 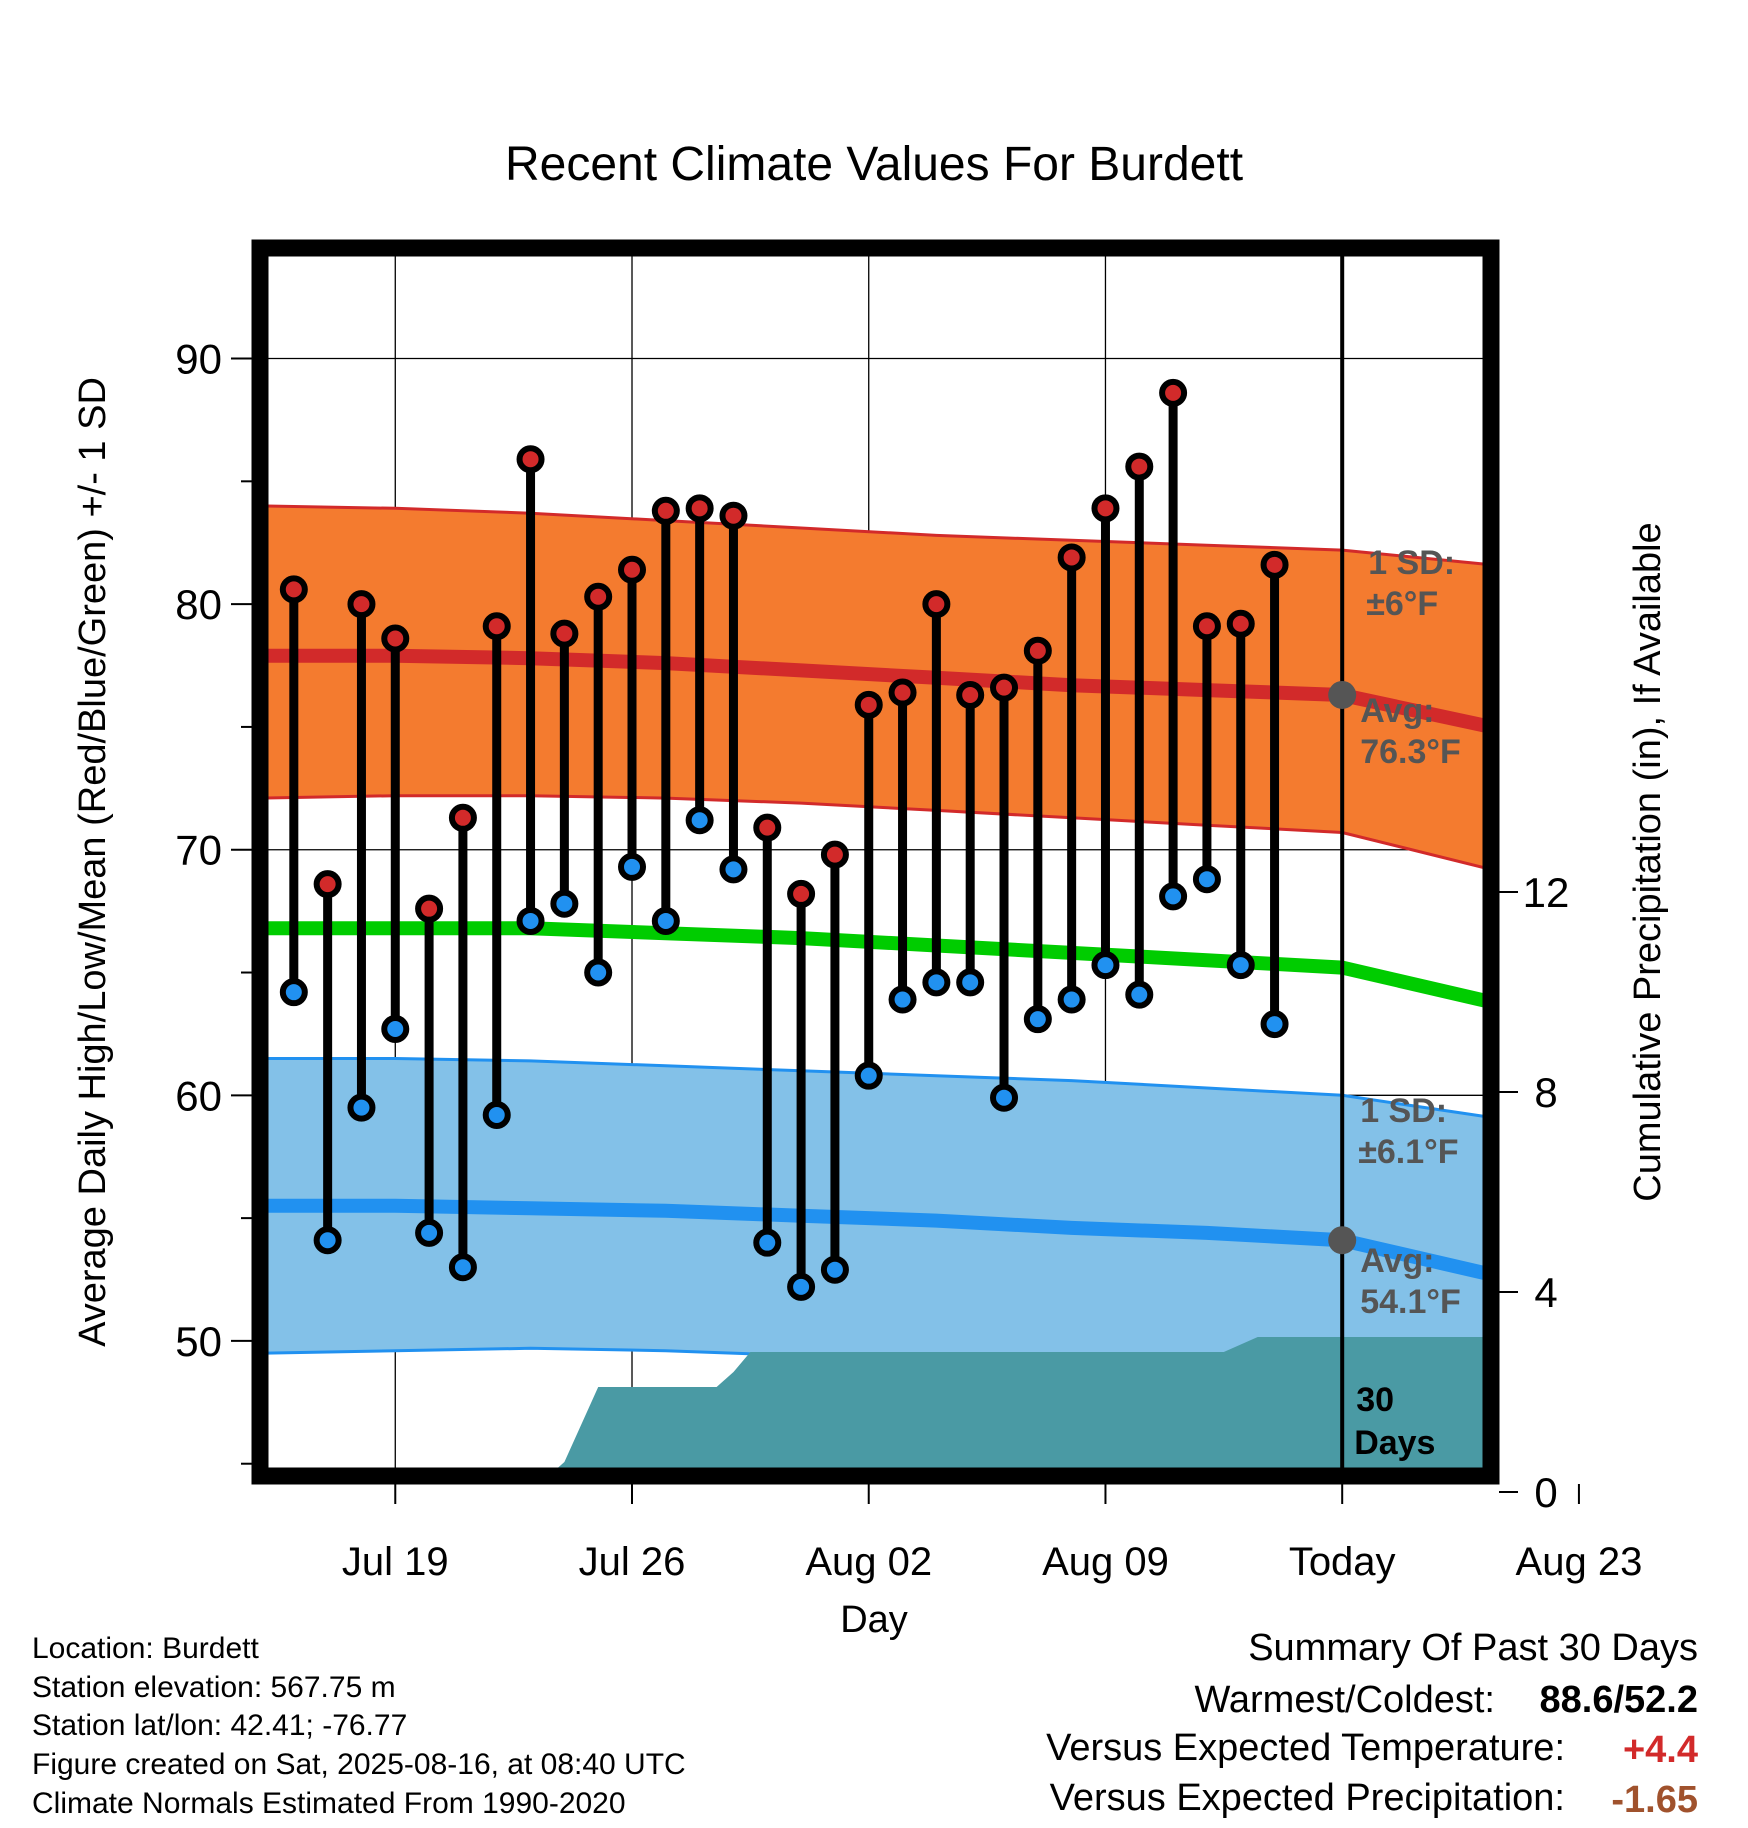 What do you see at coordinates (1660, 1750) in the screenshot?
I see `temp-versus-value: +4.4` at bounding box center [1660, 1750].